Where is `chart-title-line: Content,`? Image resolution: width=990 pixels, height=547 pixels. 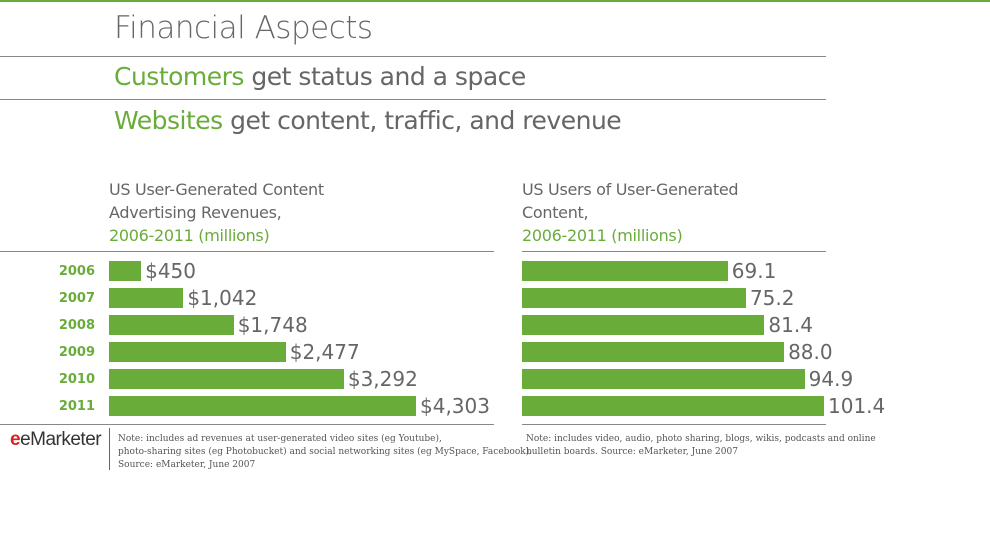
chart-title-line: Content, is located at coordinates (555, 212).